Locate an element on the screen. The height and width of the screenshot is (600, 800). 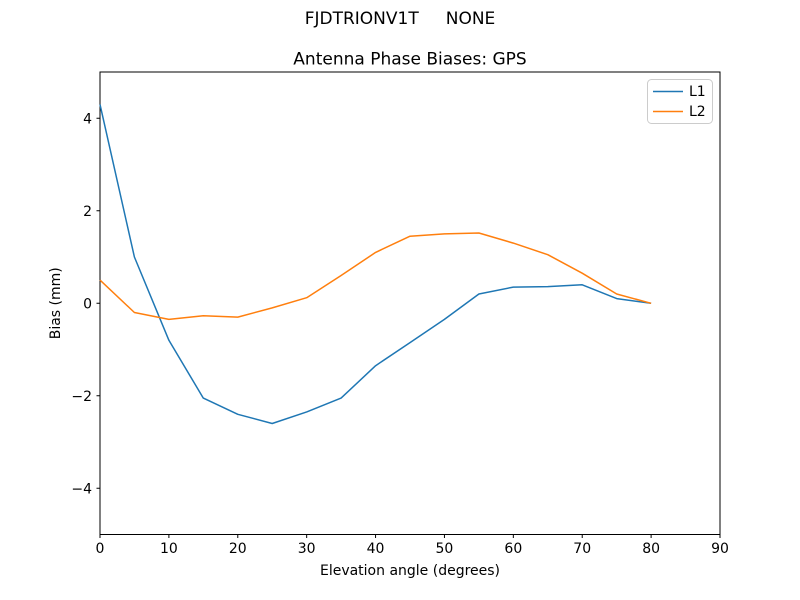
x-tick-label: 70 is located at coordinates (582, 549).